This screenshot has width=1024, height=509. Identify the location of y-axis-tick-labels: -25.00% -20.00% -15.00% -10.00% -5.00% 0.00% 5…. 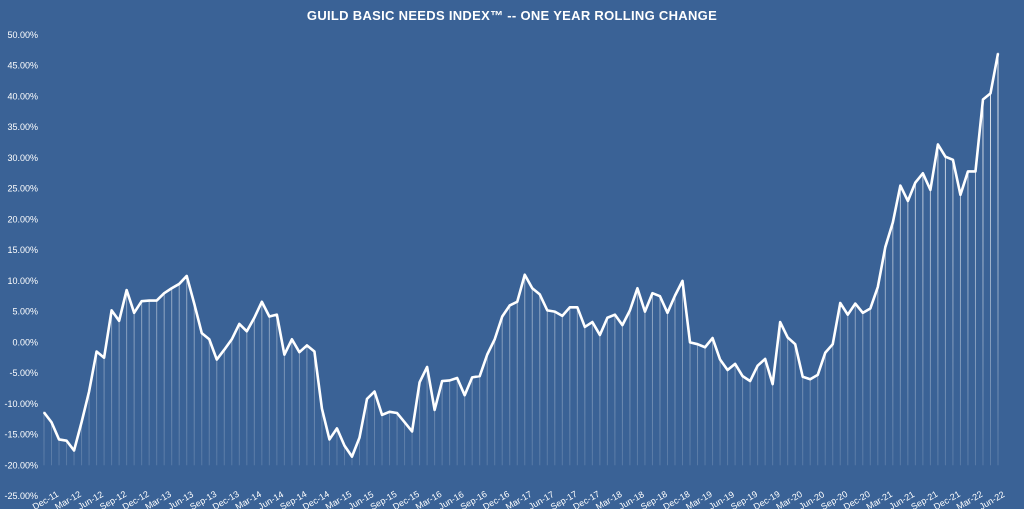
(21, 265).